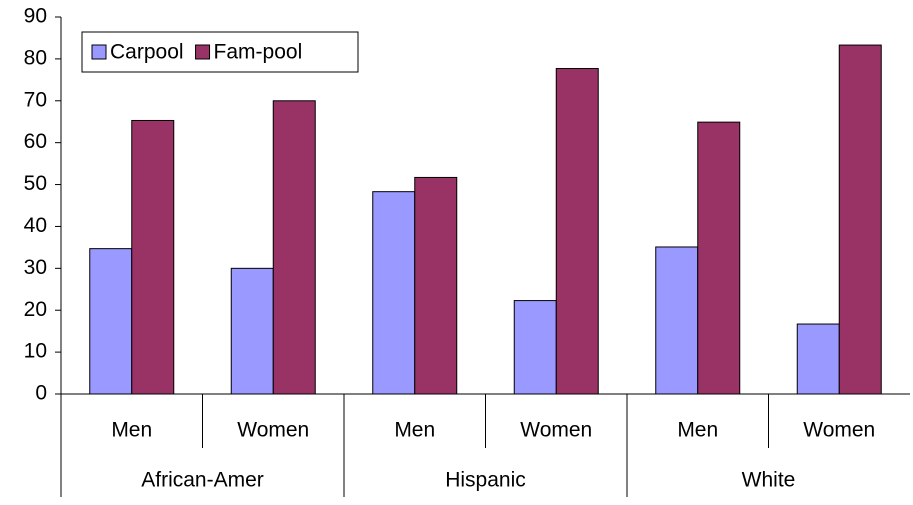 The image size is (913, 505). What do you see at coordinates (35, 16) in the screenshot?
I see `y-tick-label: 90` at bounding box center [35, 16].